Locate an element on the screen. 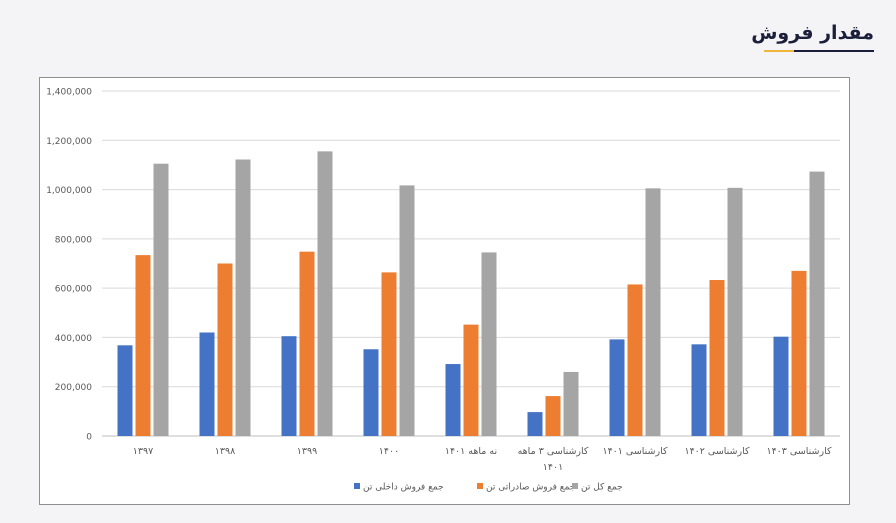  y-tick-label: 200,000 is located at coordinates (73, 388).